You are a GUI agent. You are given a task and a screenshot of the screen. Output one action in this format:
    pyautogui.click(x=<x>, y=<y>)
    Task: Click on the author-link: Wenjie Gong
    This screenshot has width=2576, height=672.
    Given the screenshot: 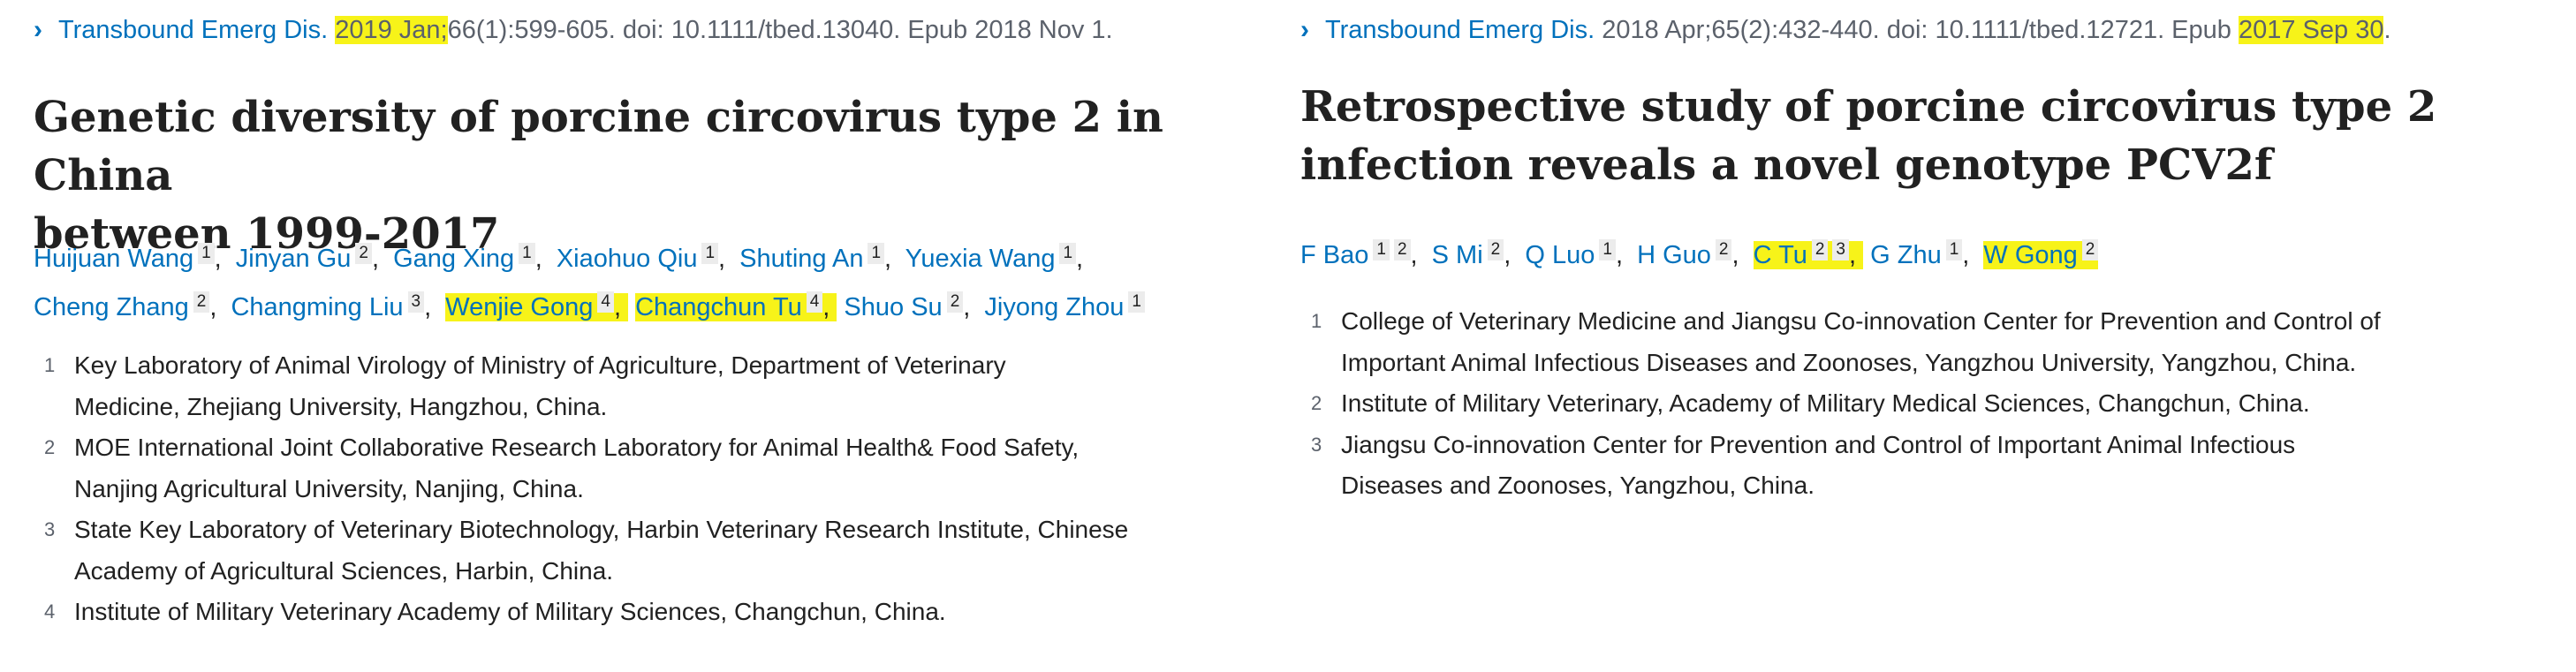 What is the action you would take?
    pyautogui.click(x=520, y=307)
    